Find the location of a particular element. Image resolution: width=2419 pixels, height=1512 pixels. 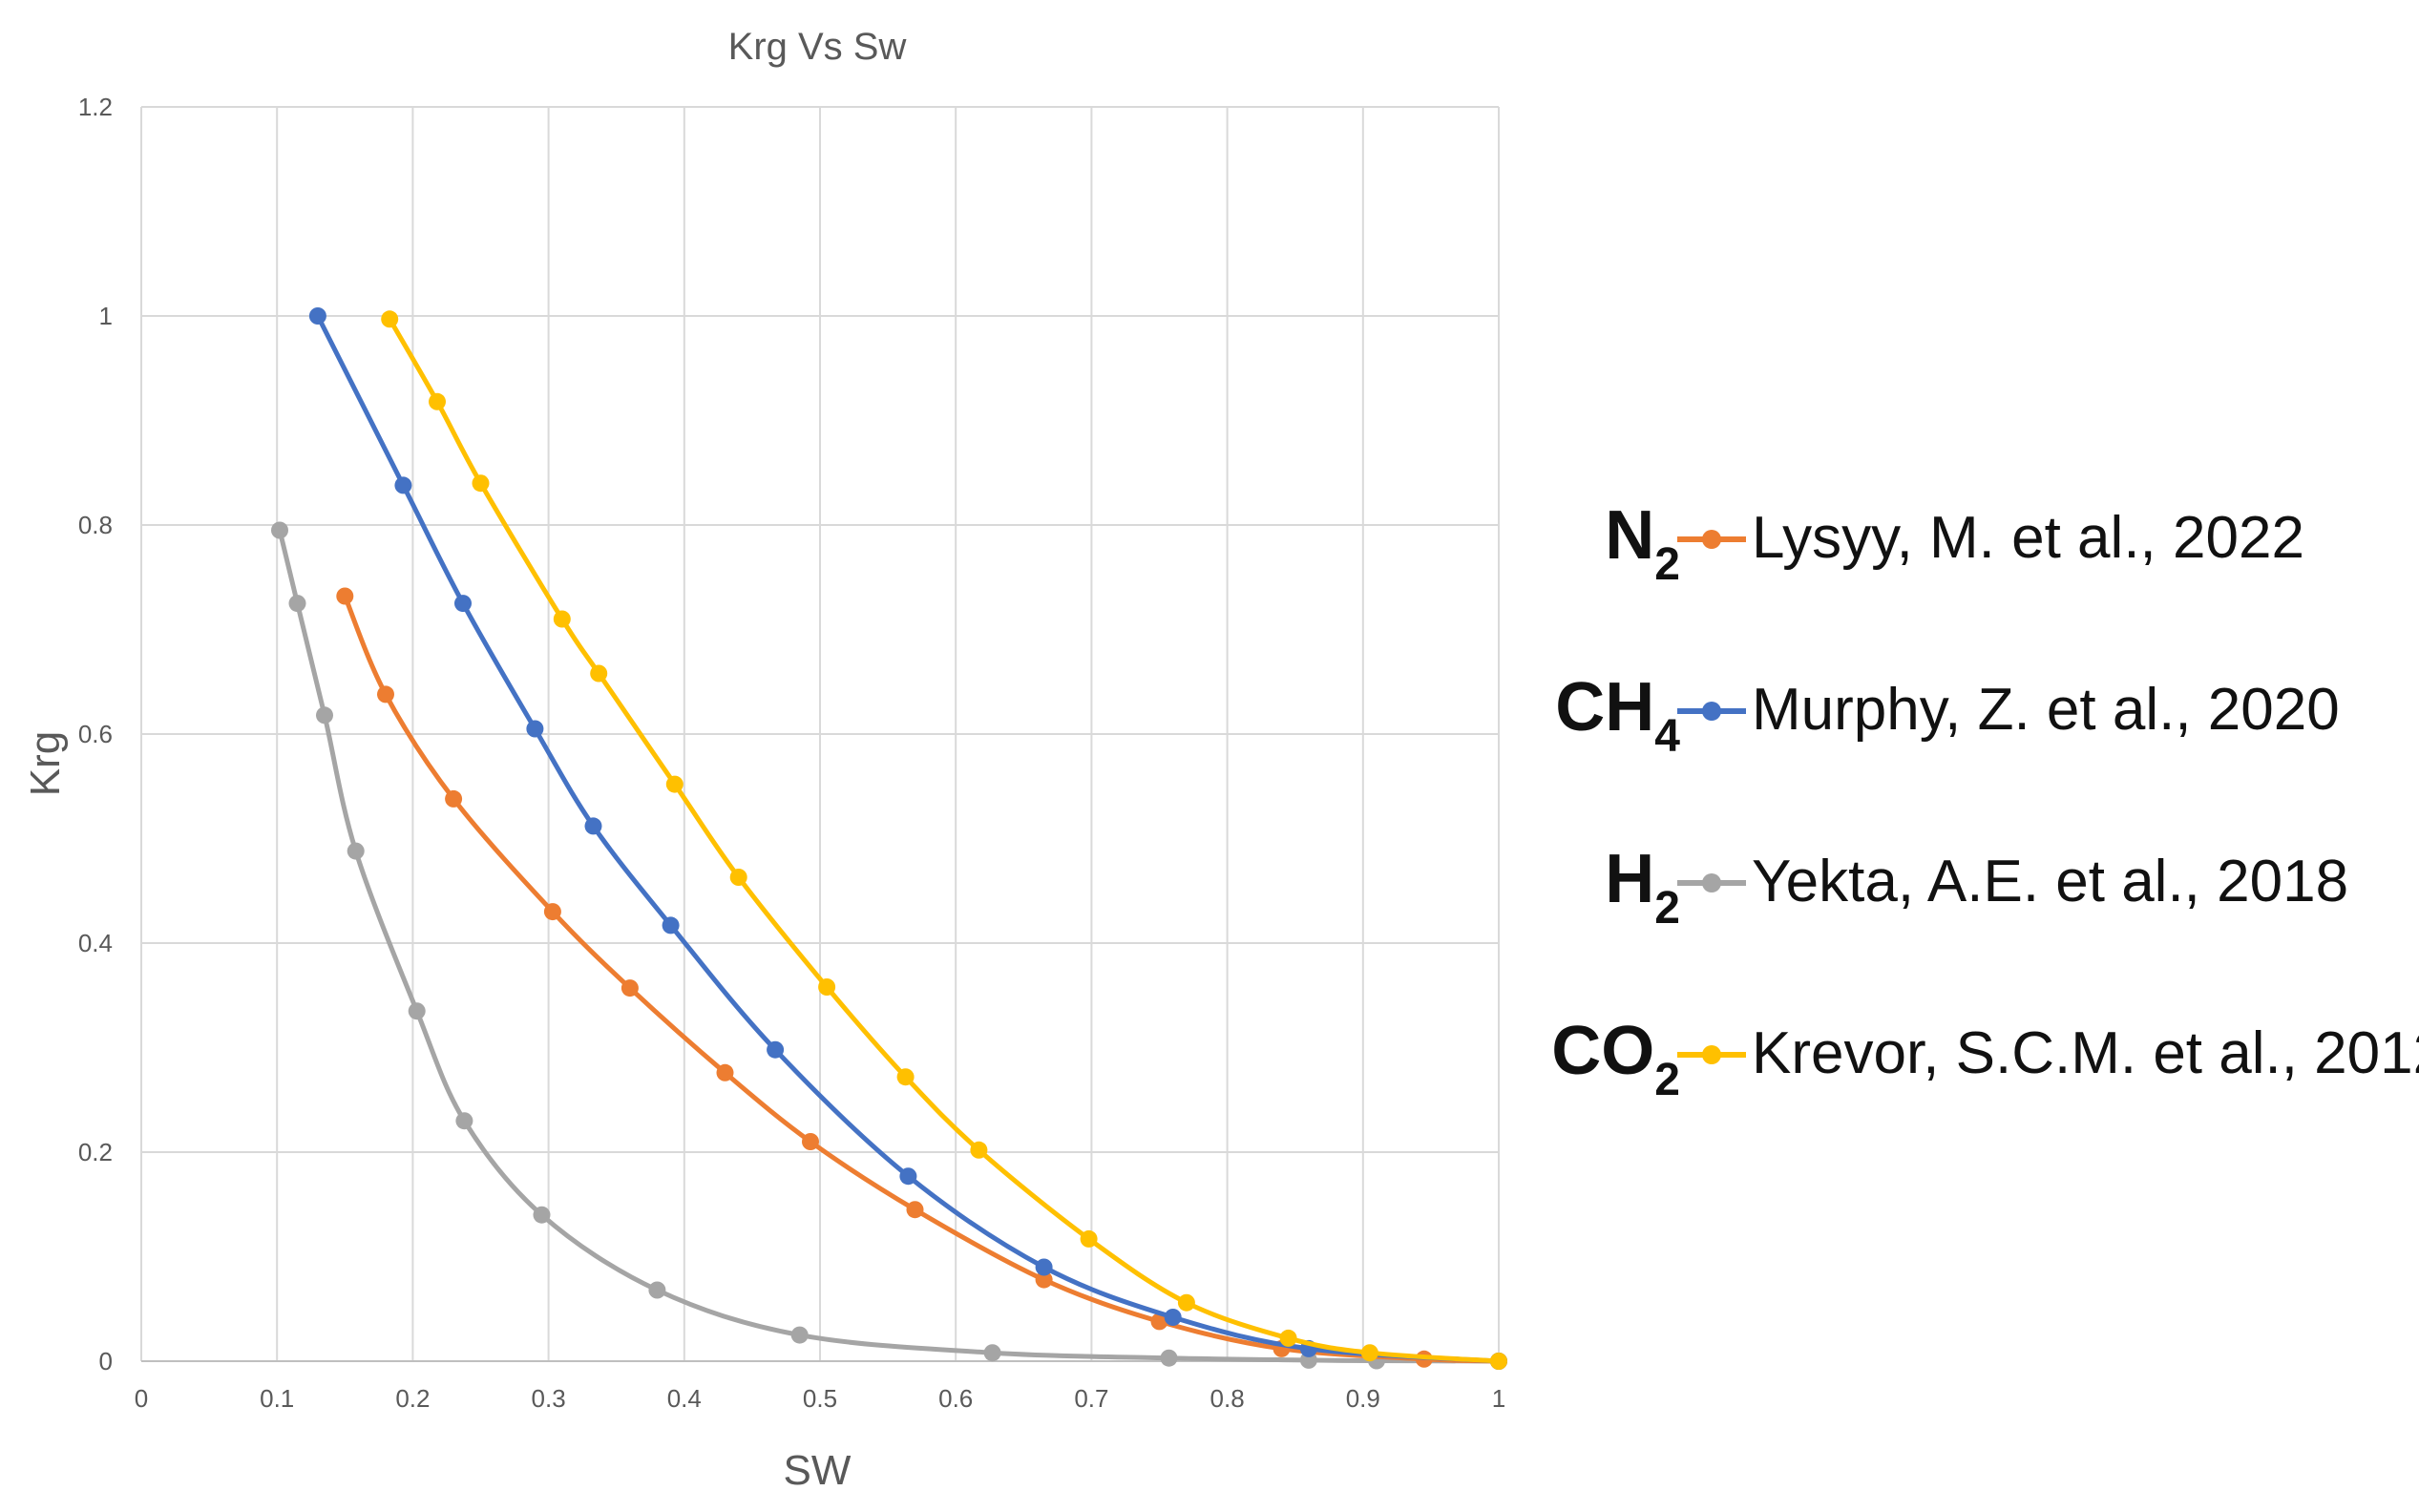

legend-gas-co2: CO2 is located at coordinates (1616, 1059).